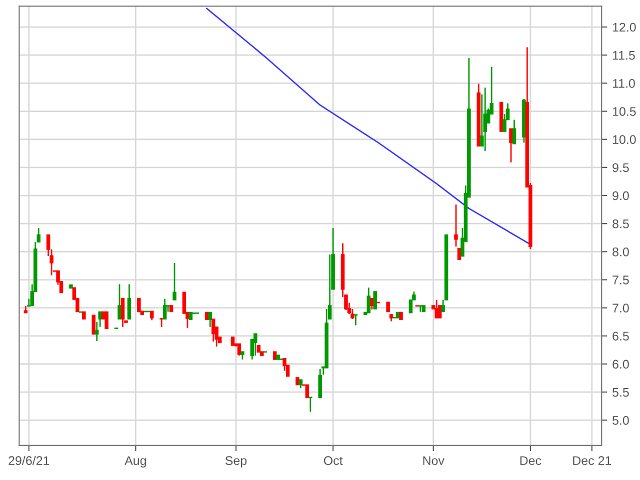 The width and height of the screenshot is (640, 480). What do you see at coordinates (135, 462) in the screenshot?
I see `x-tick-label: Aug` at bounding box center [135, 462].